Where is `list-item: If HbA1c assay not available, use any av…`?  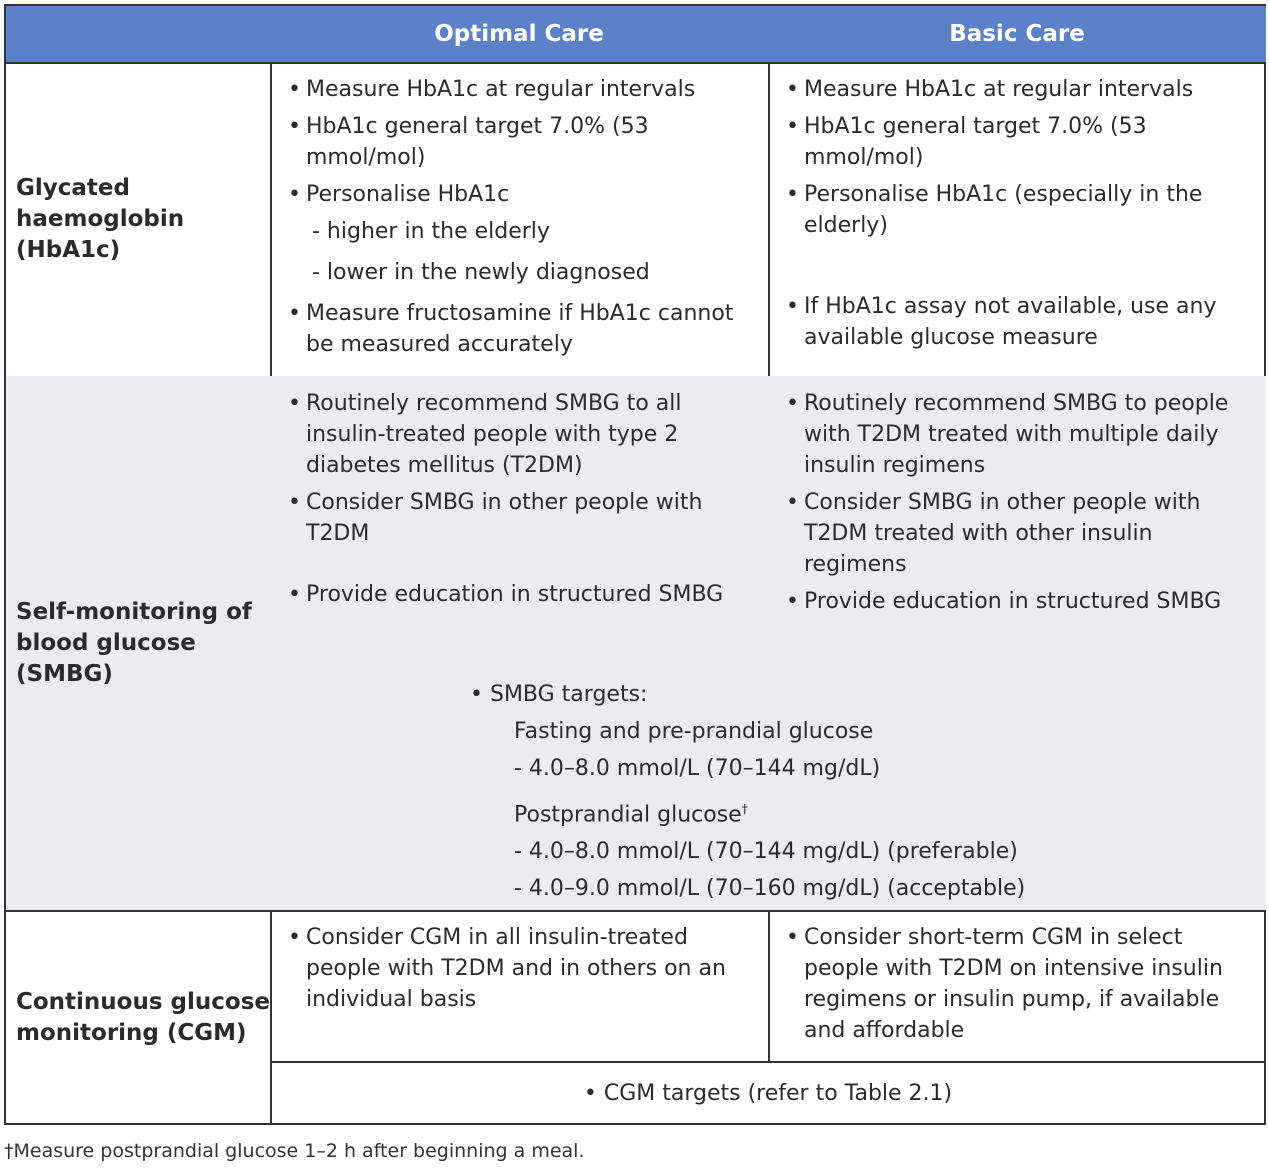
list-item: If HbA1c assay not available, use any av… is located at coordinates (1018, 322).